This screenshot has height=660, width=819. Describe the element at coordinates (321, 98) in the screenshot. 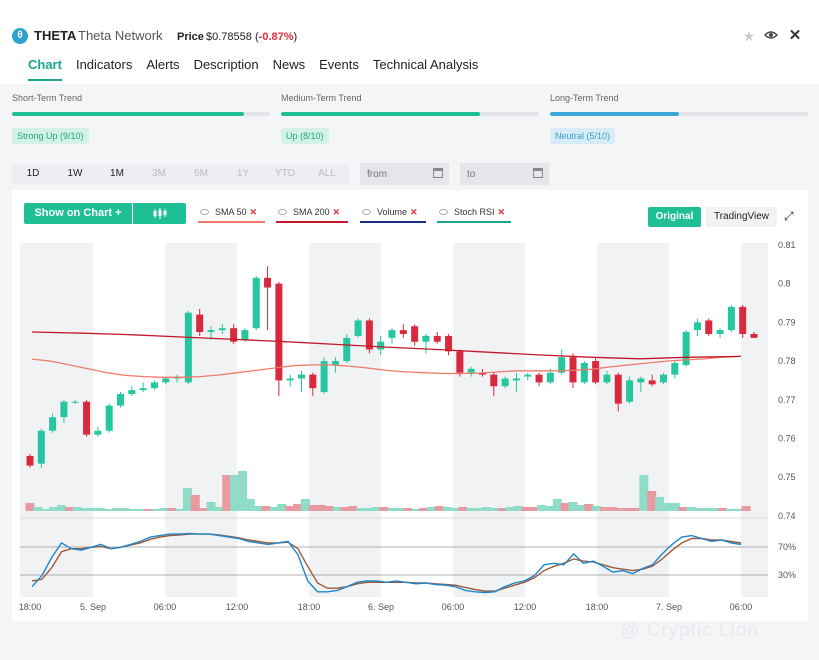

I see `trend-title: Medium-Term Trend` at that location.